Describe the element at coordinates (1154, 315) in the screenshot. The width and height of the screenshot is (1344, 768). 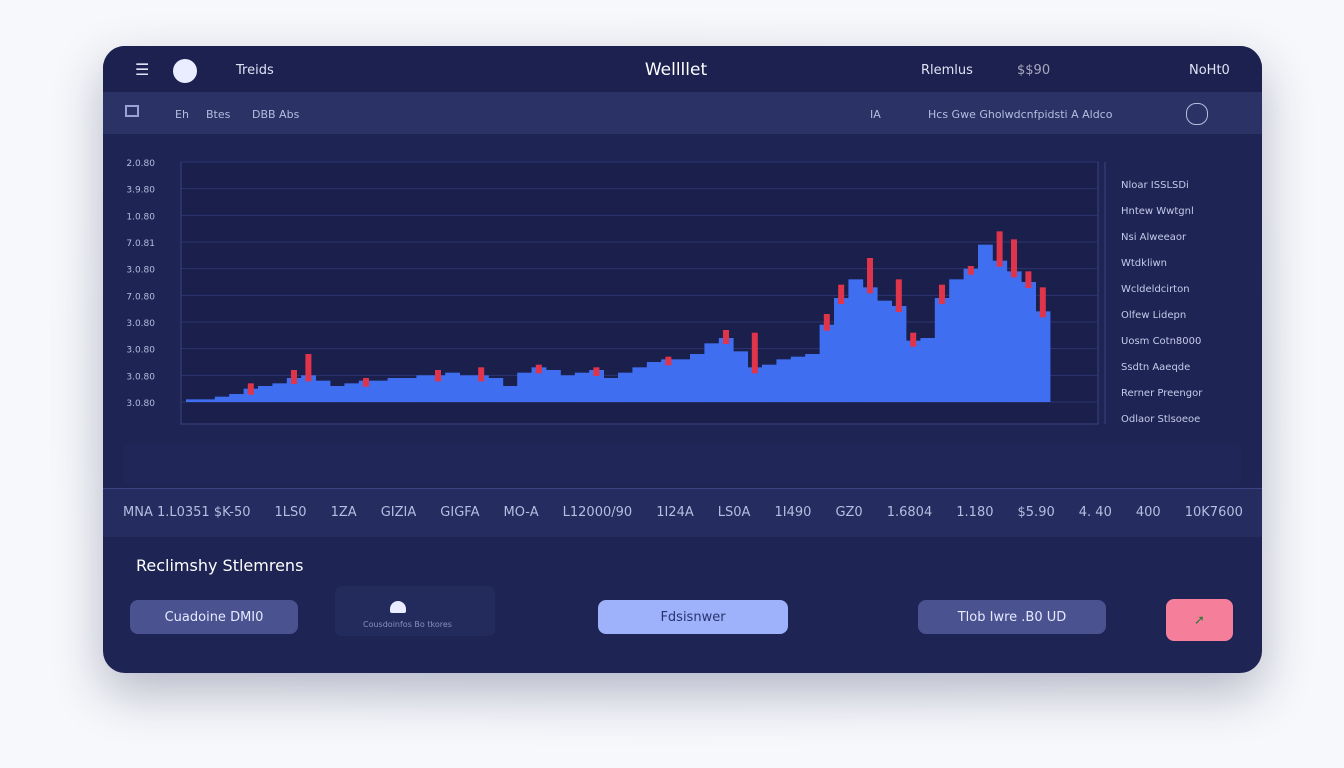
I see `side-item: Olfew Lidepn` at that location.